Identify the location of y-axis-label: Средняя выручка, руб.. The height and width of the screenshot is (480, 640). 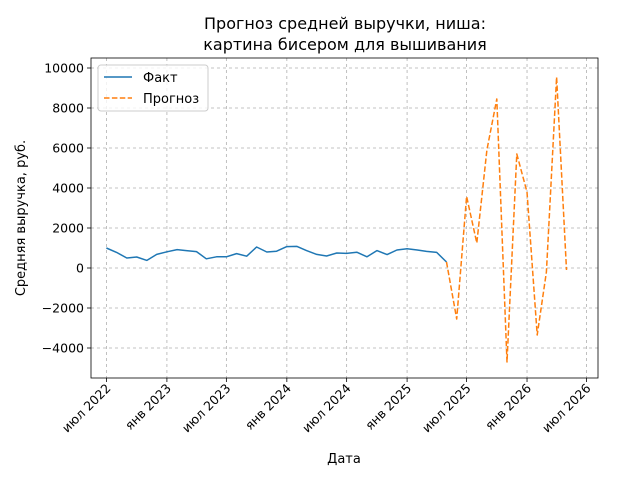
(21, 218).